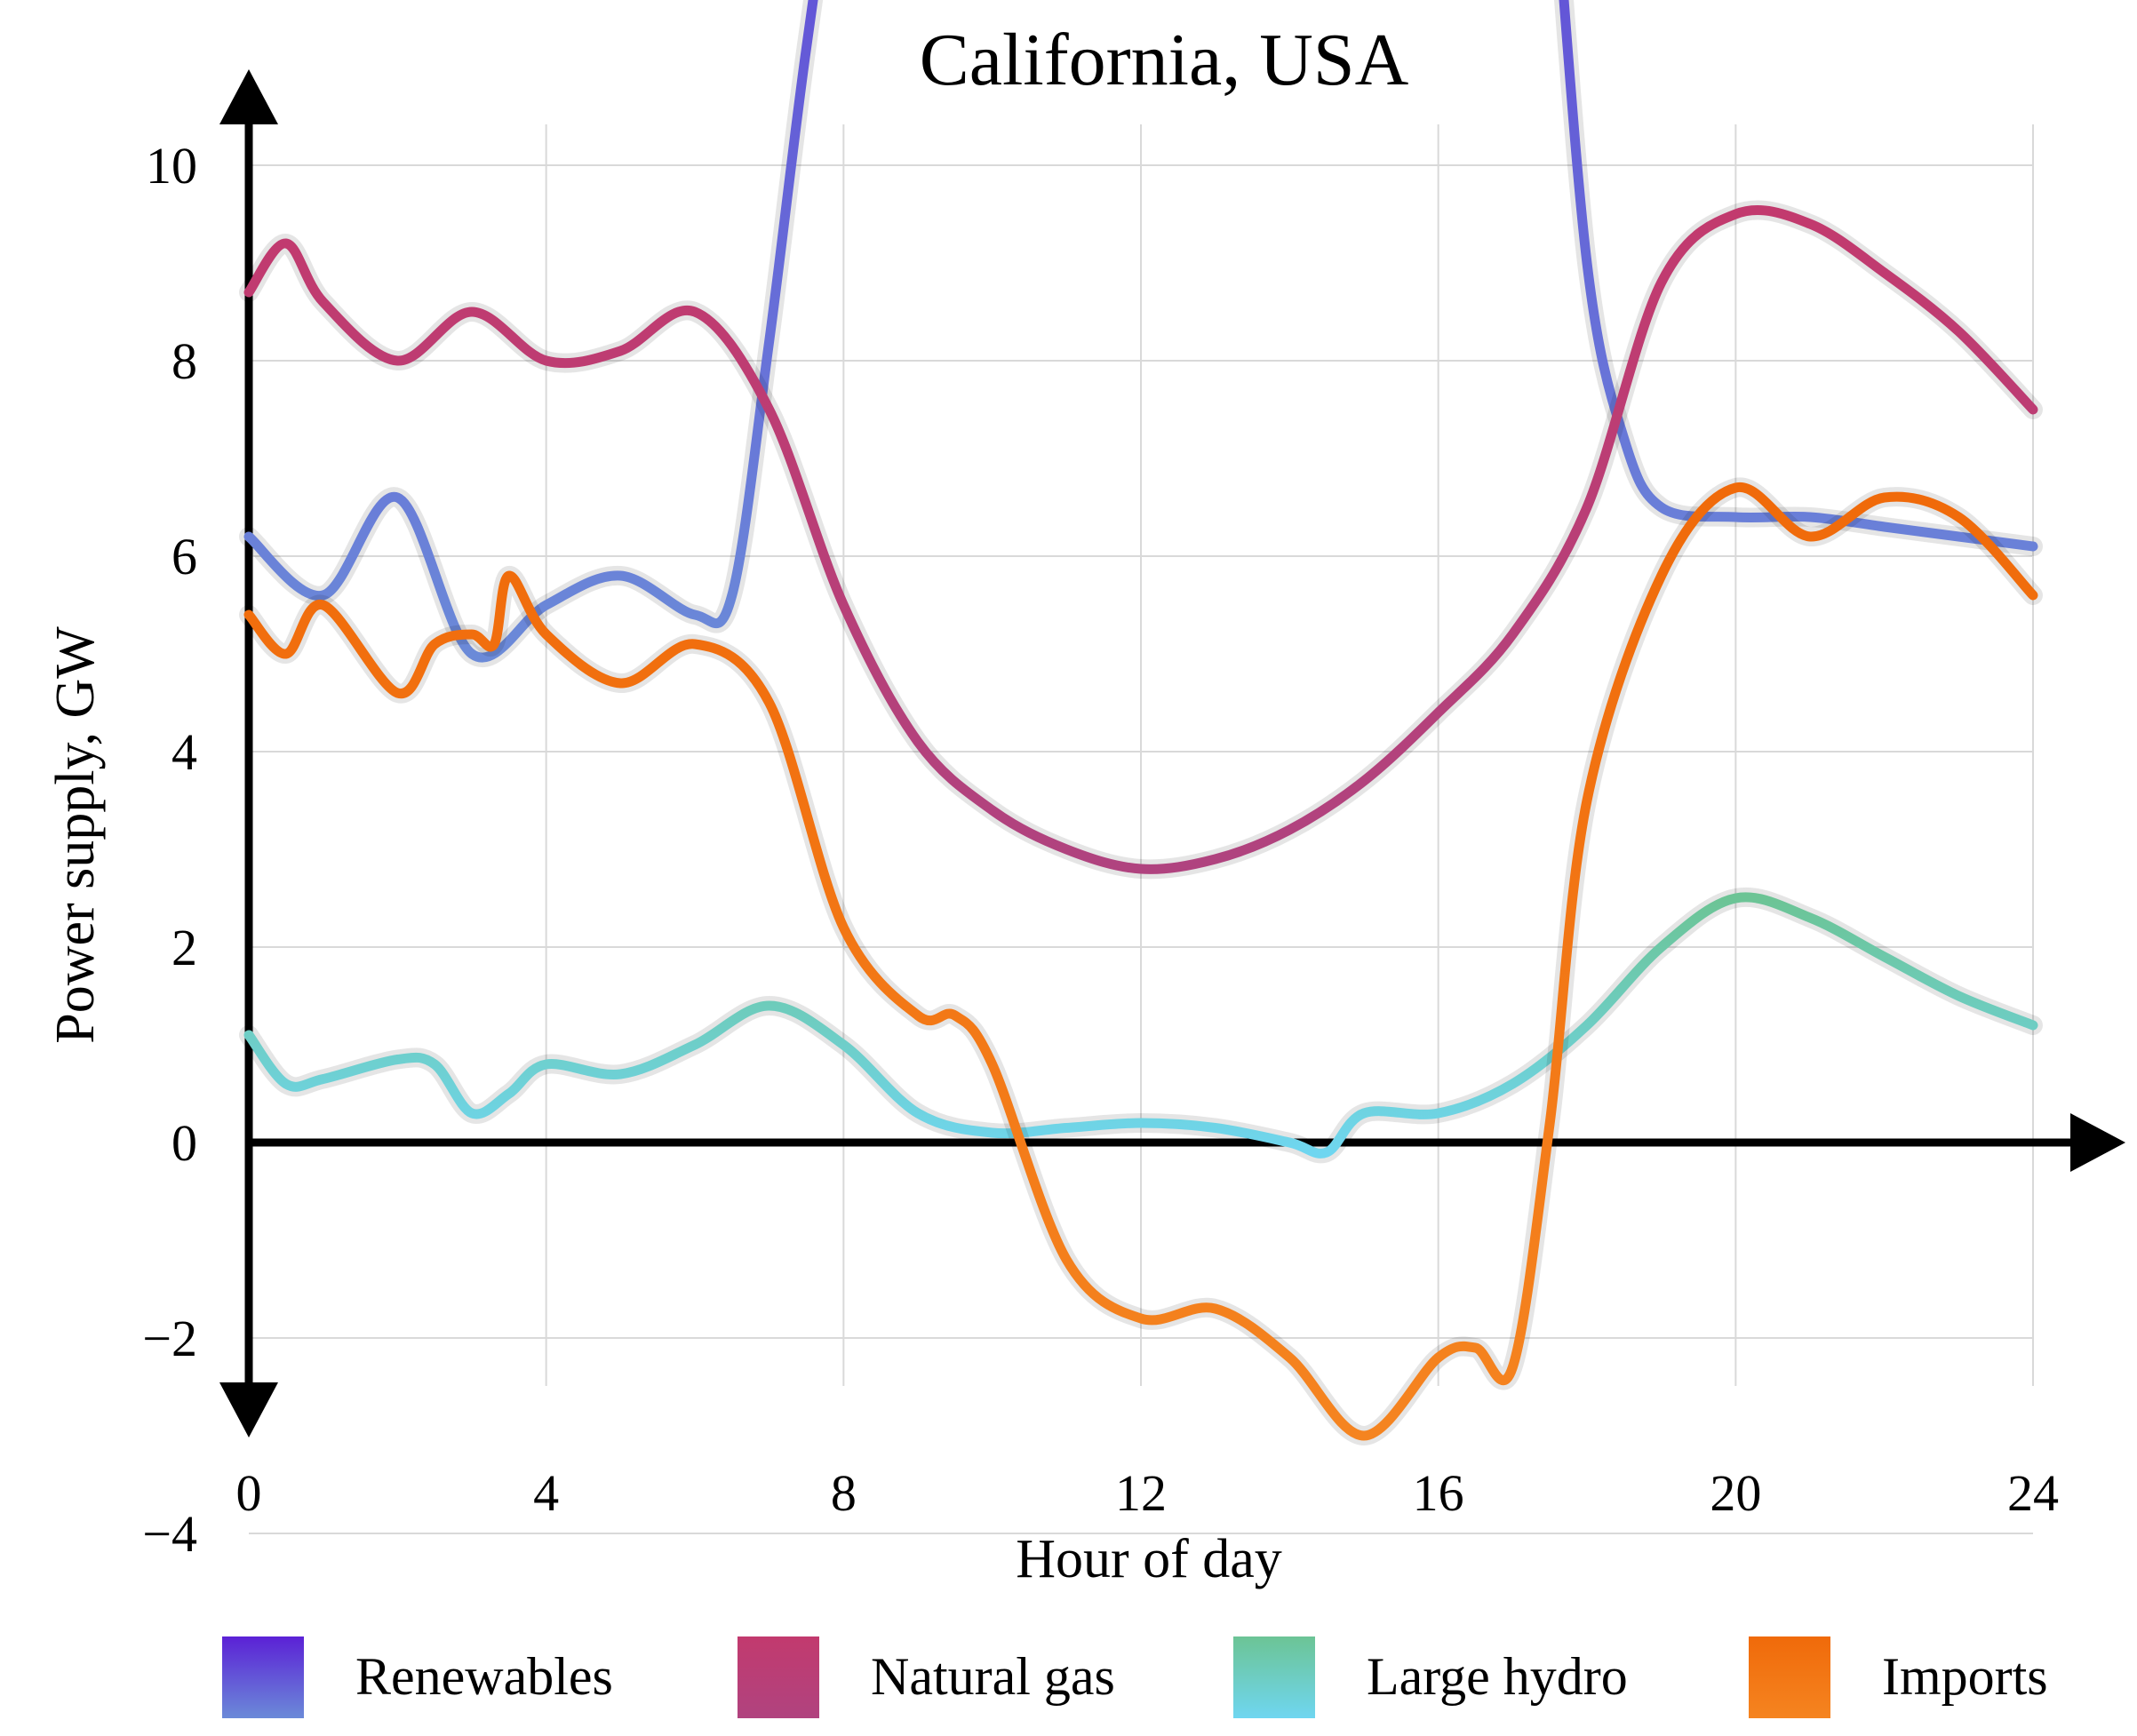 The width and height of the screenshot is (2137, 1736). Describe the element at coordinates (2033, 1493) in the screenshot. I see `x-tick-label: 24` at that location.